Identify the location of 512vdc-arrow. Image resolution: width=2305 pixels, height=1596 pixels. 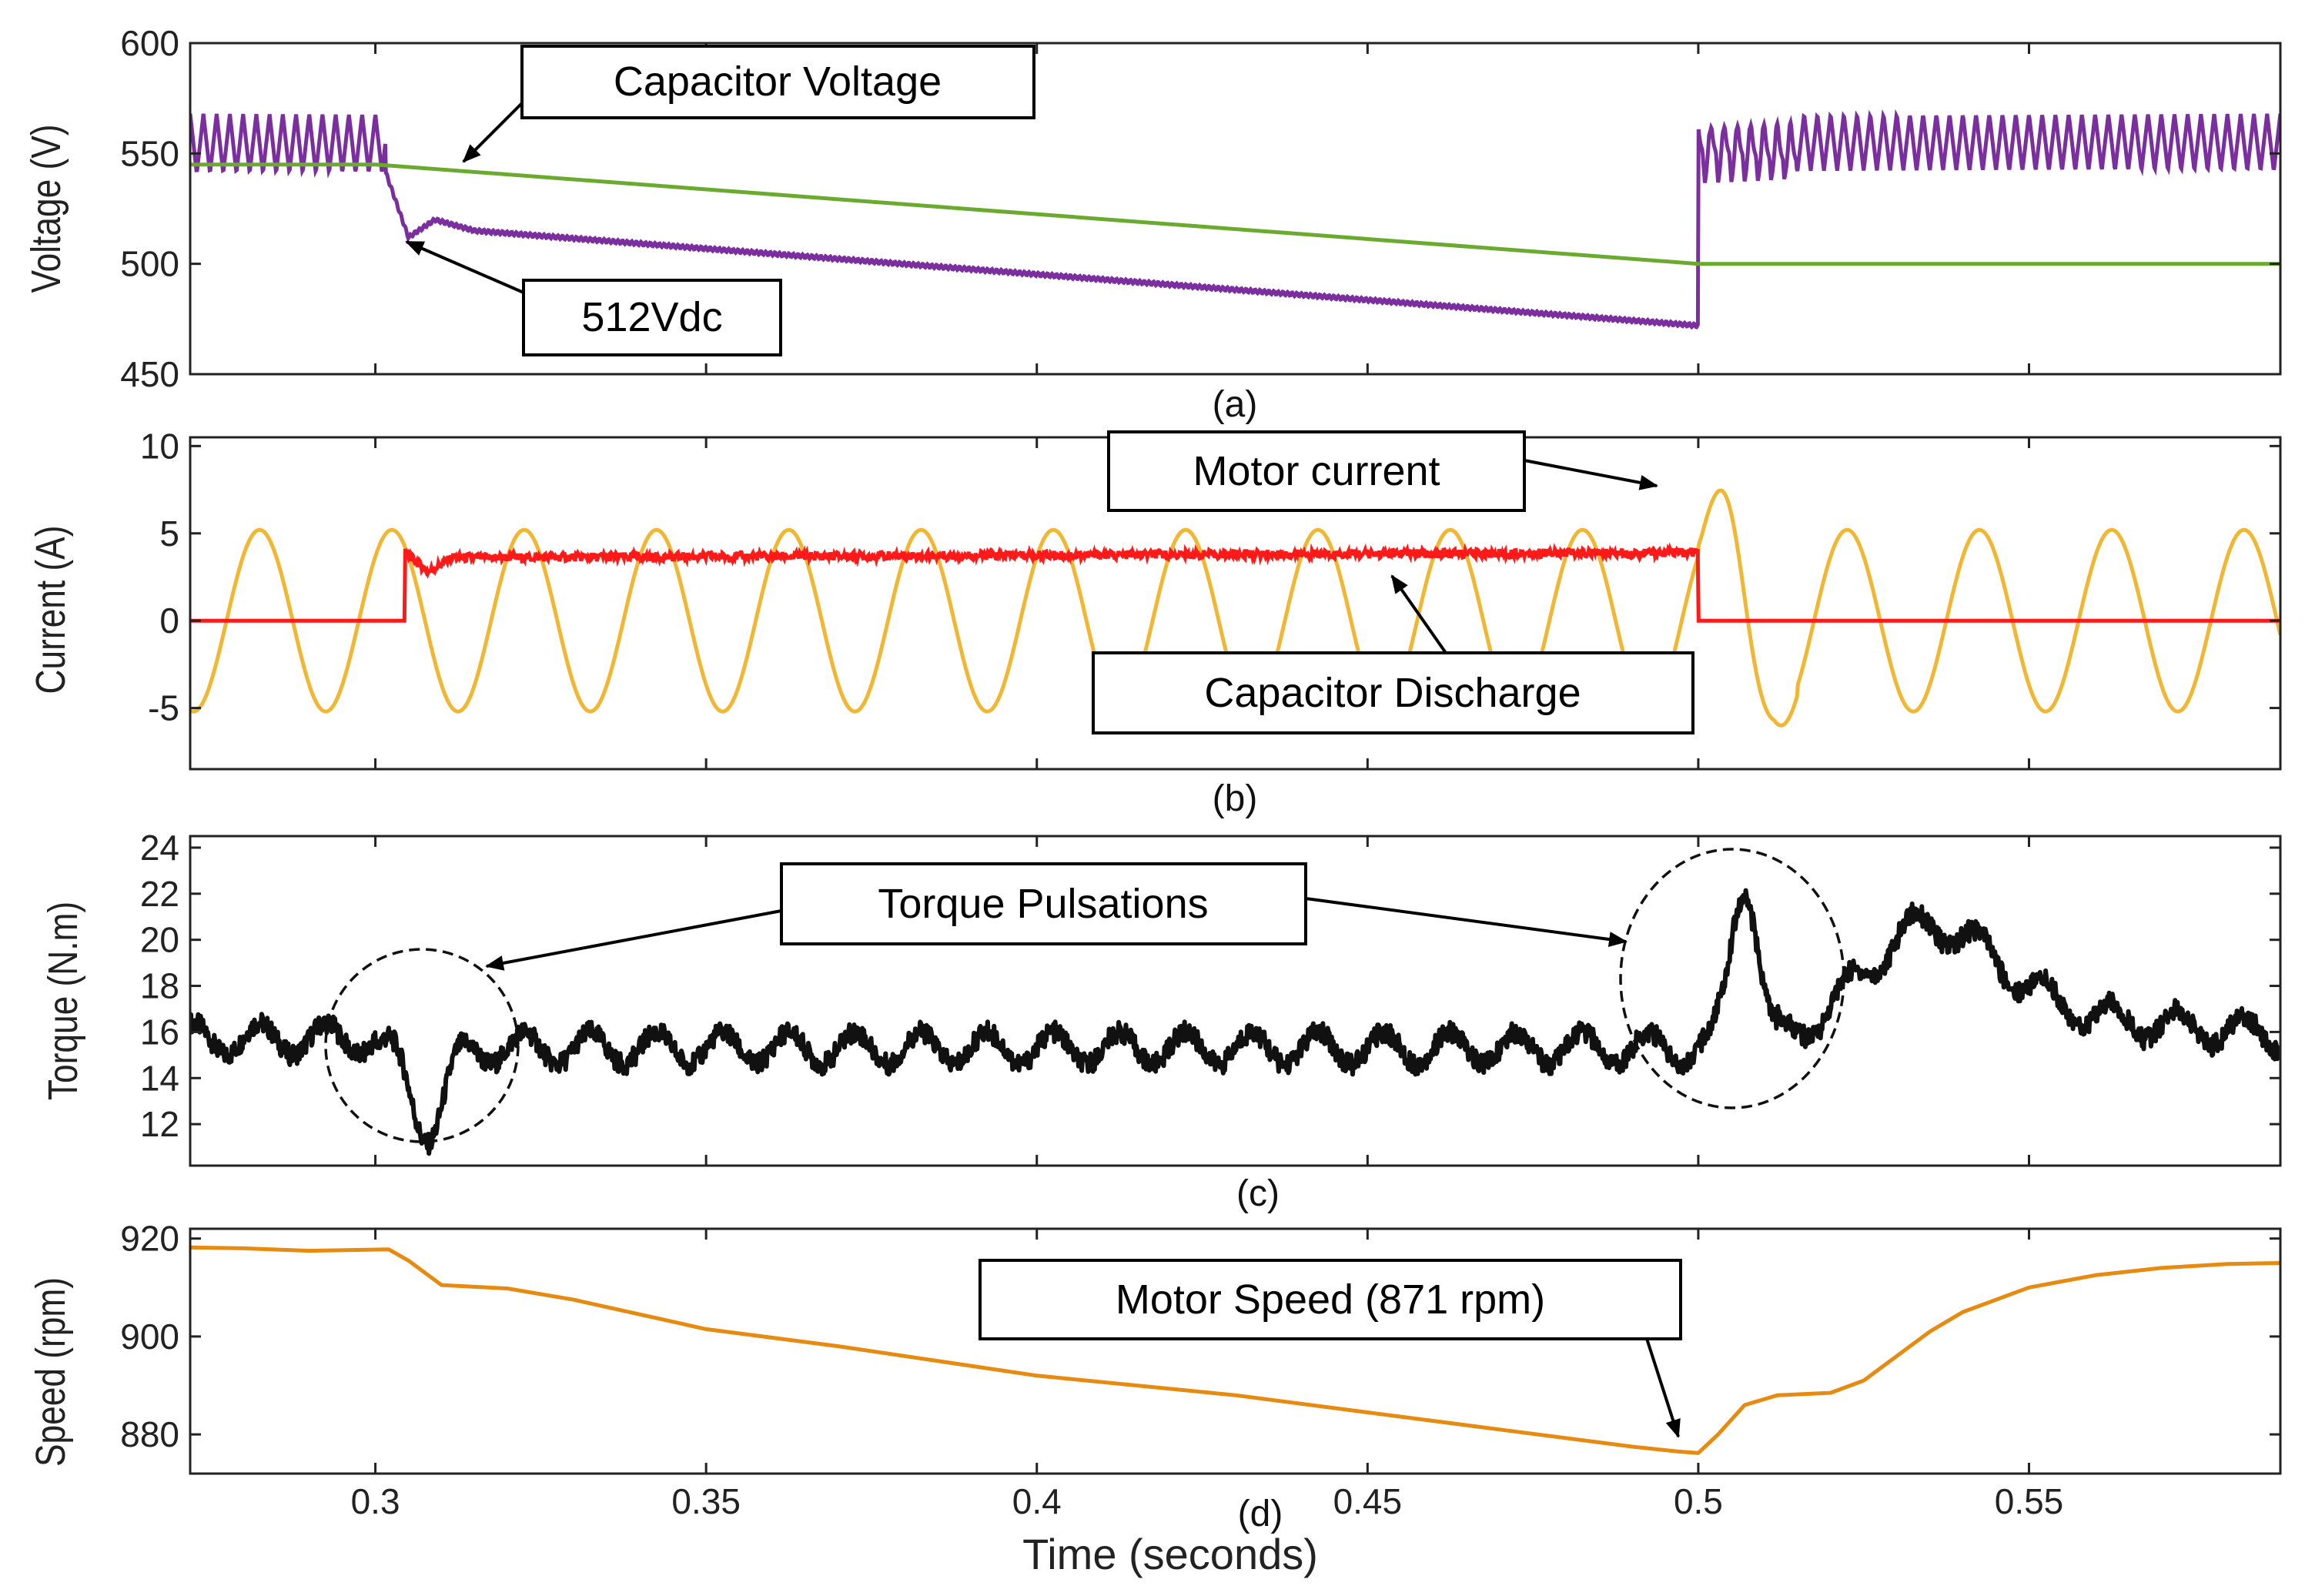
(464, 267).